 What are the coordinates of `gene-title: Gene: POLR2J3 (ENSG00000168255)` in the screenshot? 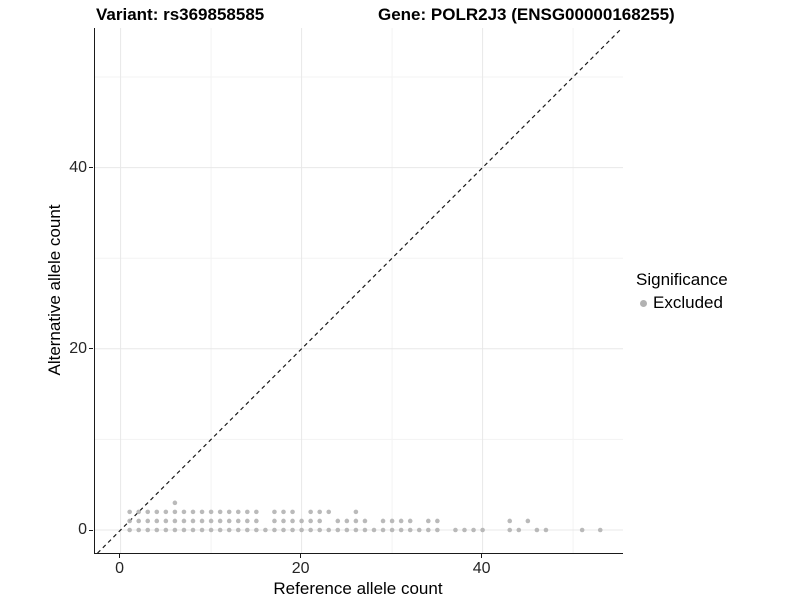 It's located at (526, 14).